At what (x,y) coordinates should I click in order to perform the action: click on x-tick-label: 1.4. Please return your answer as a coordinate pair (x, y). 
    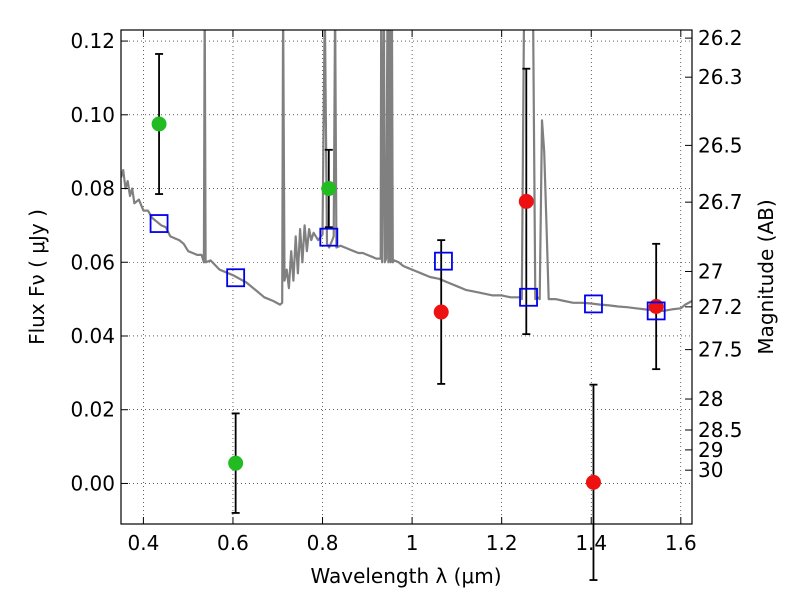
    Looking at the image, I should click on (591, 543).